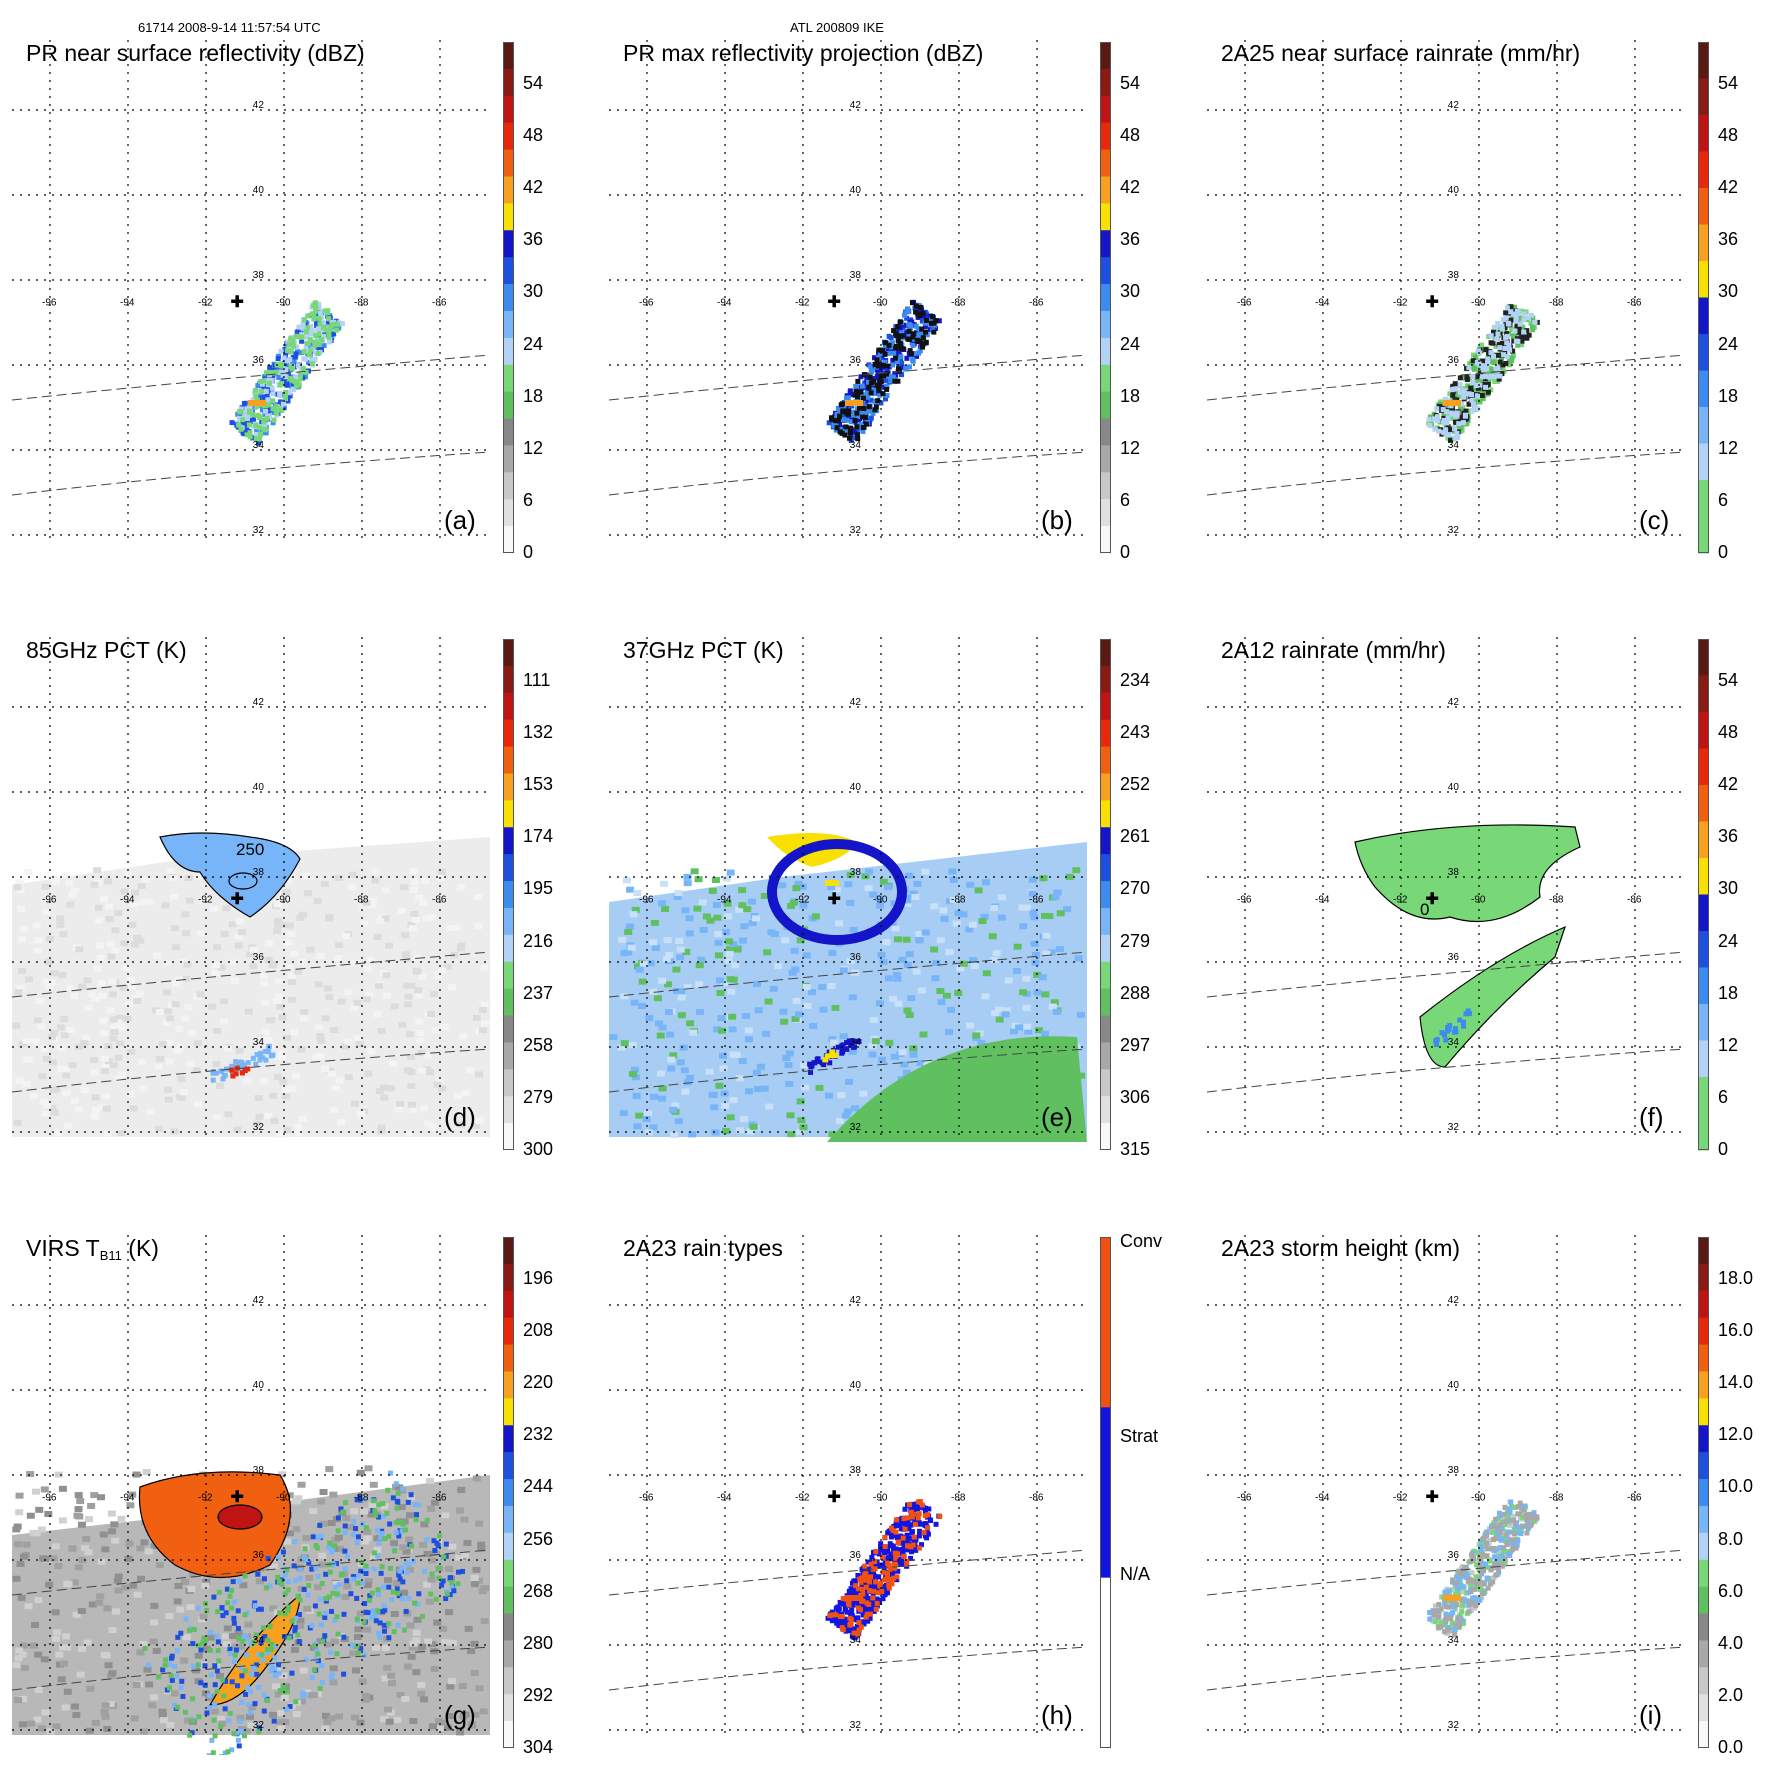  What do you see at coordinates (508, 1251) in the screenshot?
I see `colorbar-segment` at bounding box center [508, 1251].